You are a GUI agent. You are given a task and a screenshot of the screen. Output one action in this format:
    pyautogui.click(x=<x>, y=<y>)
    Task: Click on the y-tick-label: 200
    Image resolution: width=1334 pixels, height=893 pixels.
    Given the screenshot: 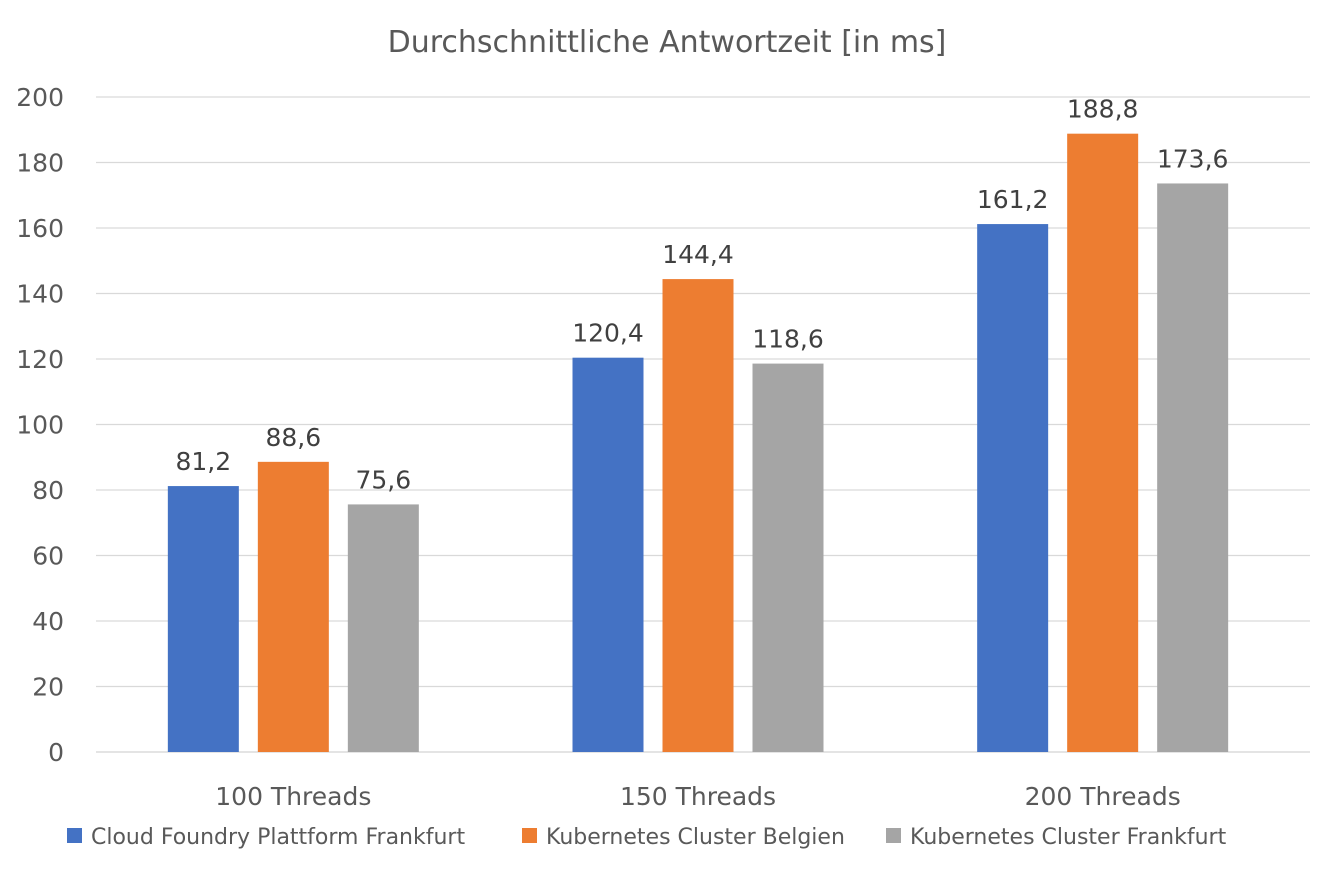 What is the action you would take?
    pyautogui.click(x=40, y=97)
    